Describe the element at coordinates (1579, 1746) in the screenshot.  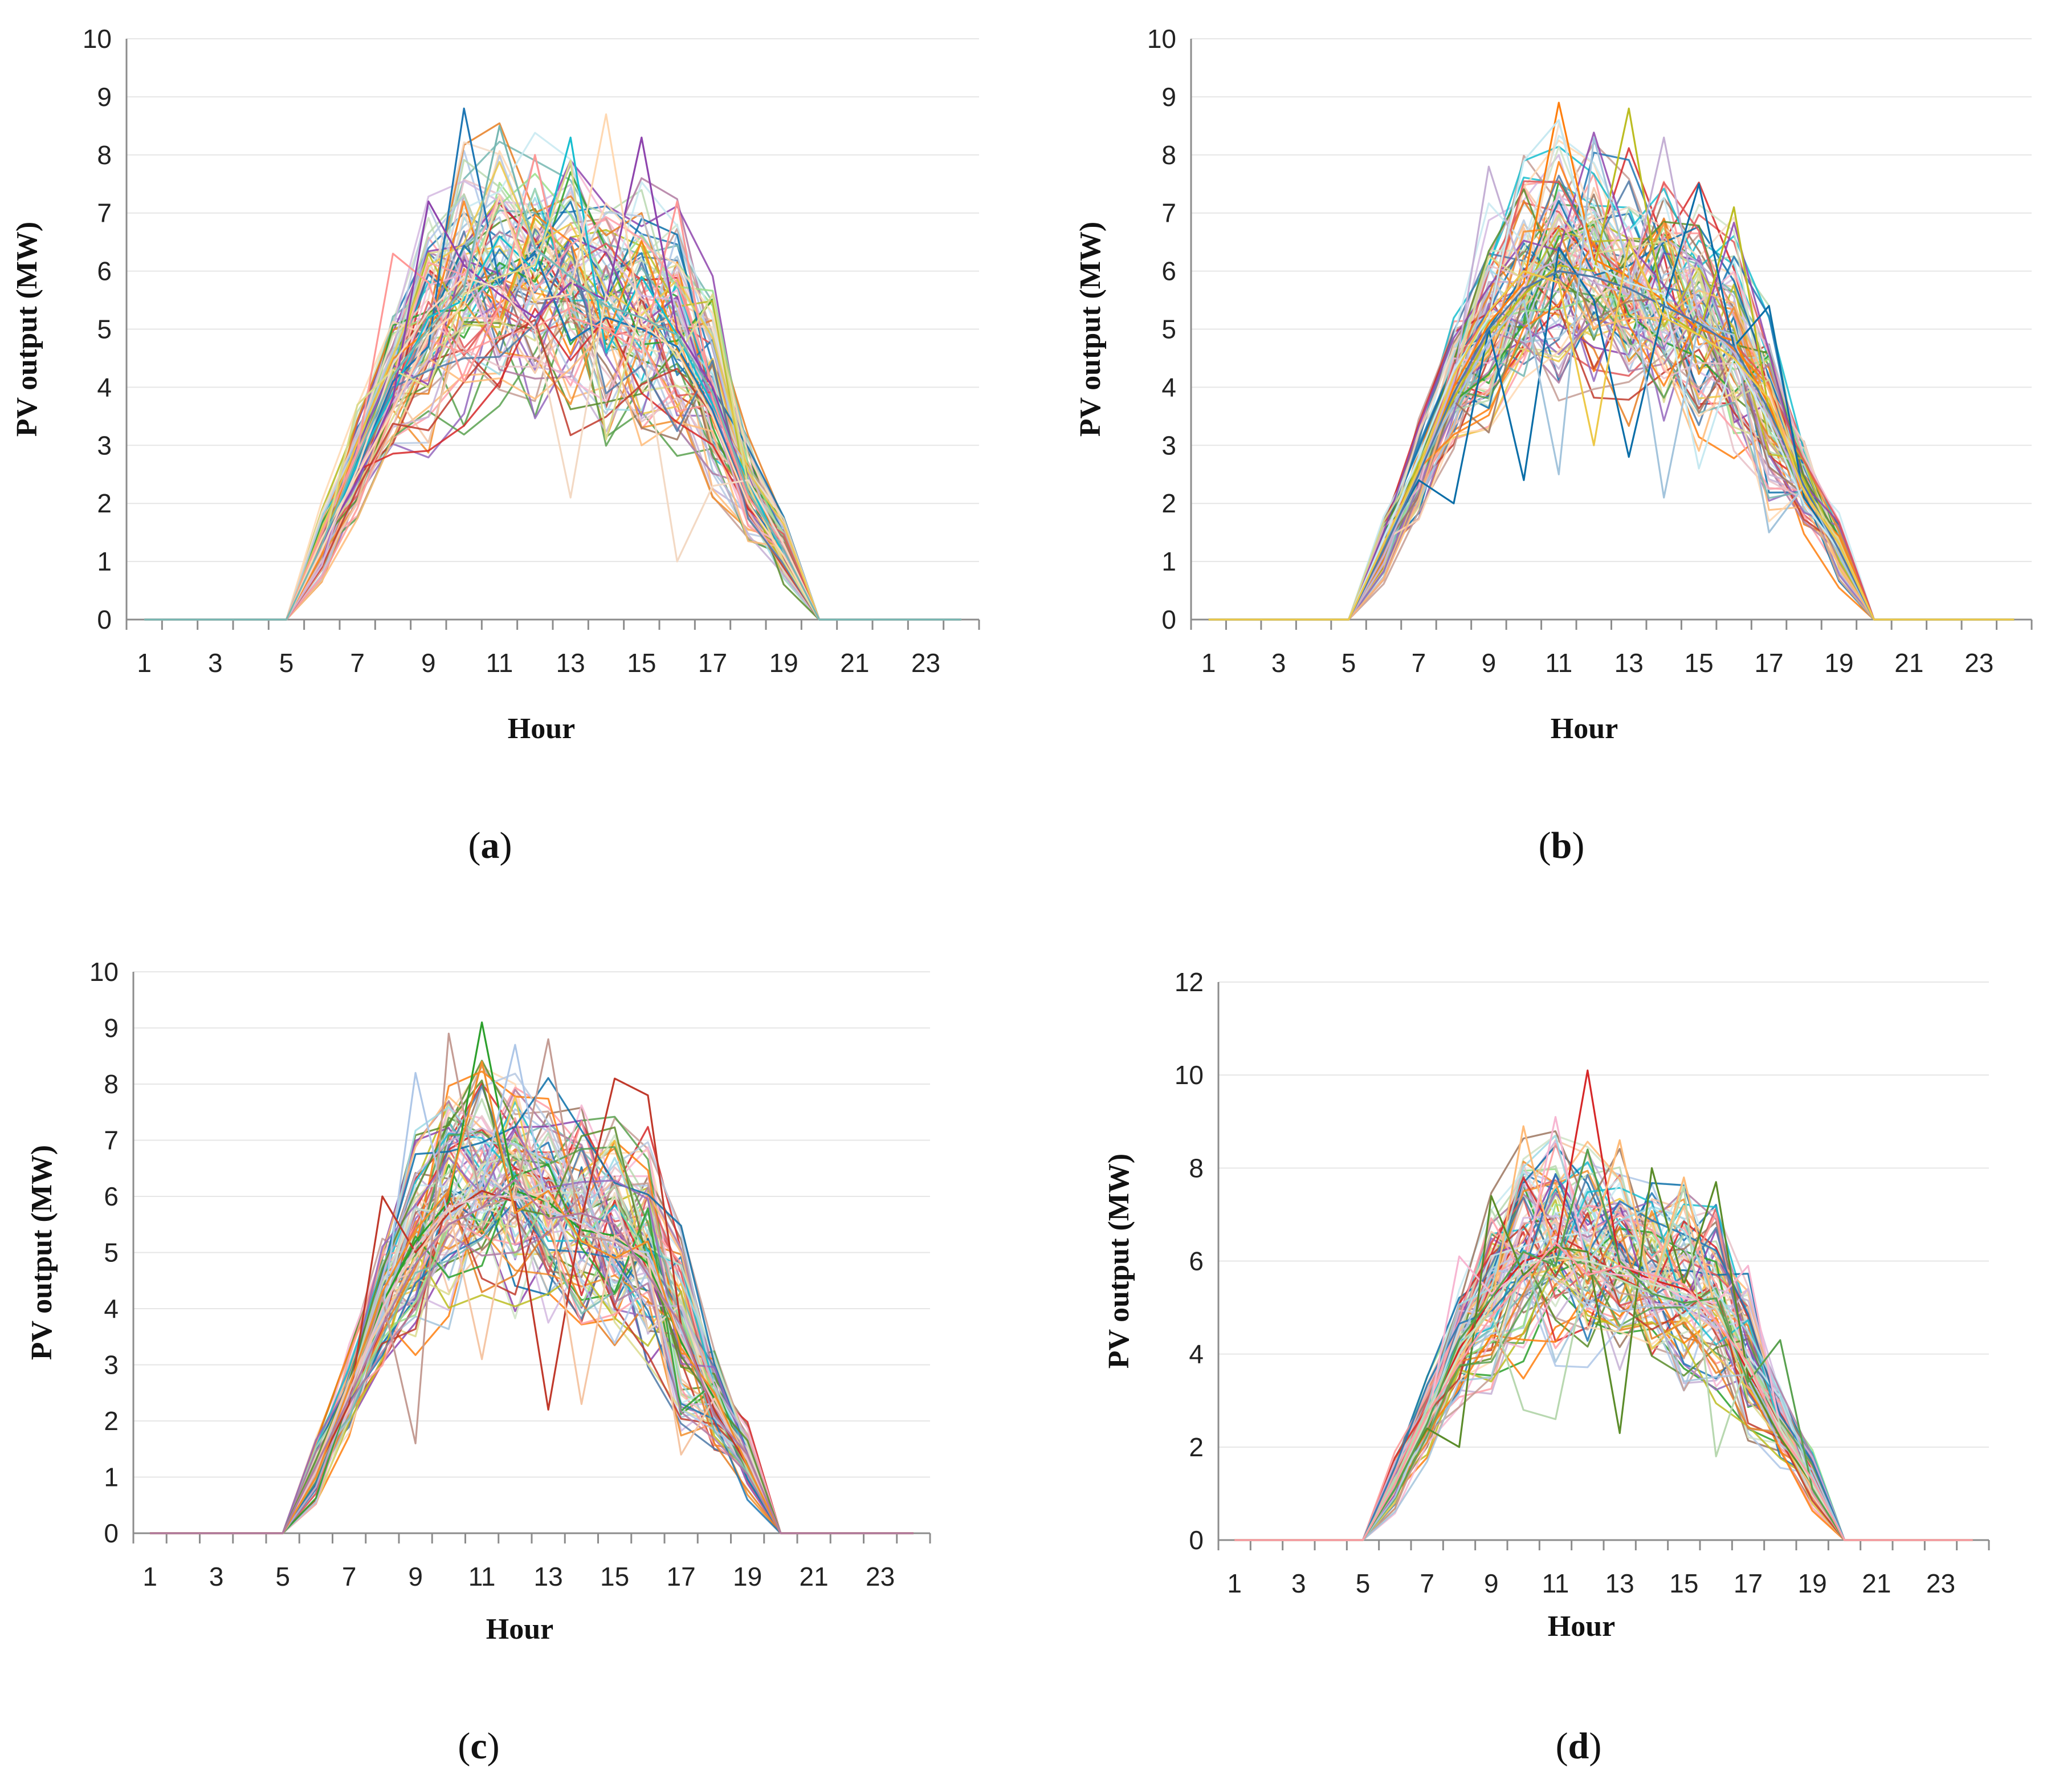
I see `panel-label: (d)` at that location.